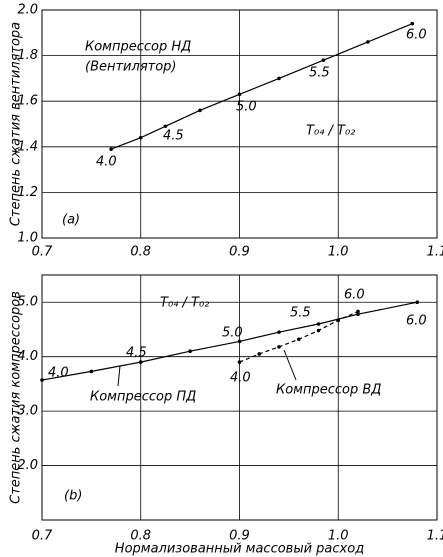 This screenshot has width=443, height=557. Describe the element at coordinates (27, 302) in the screenshot. I see `y-tick-label: 5.0` at that location.